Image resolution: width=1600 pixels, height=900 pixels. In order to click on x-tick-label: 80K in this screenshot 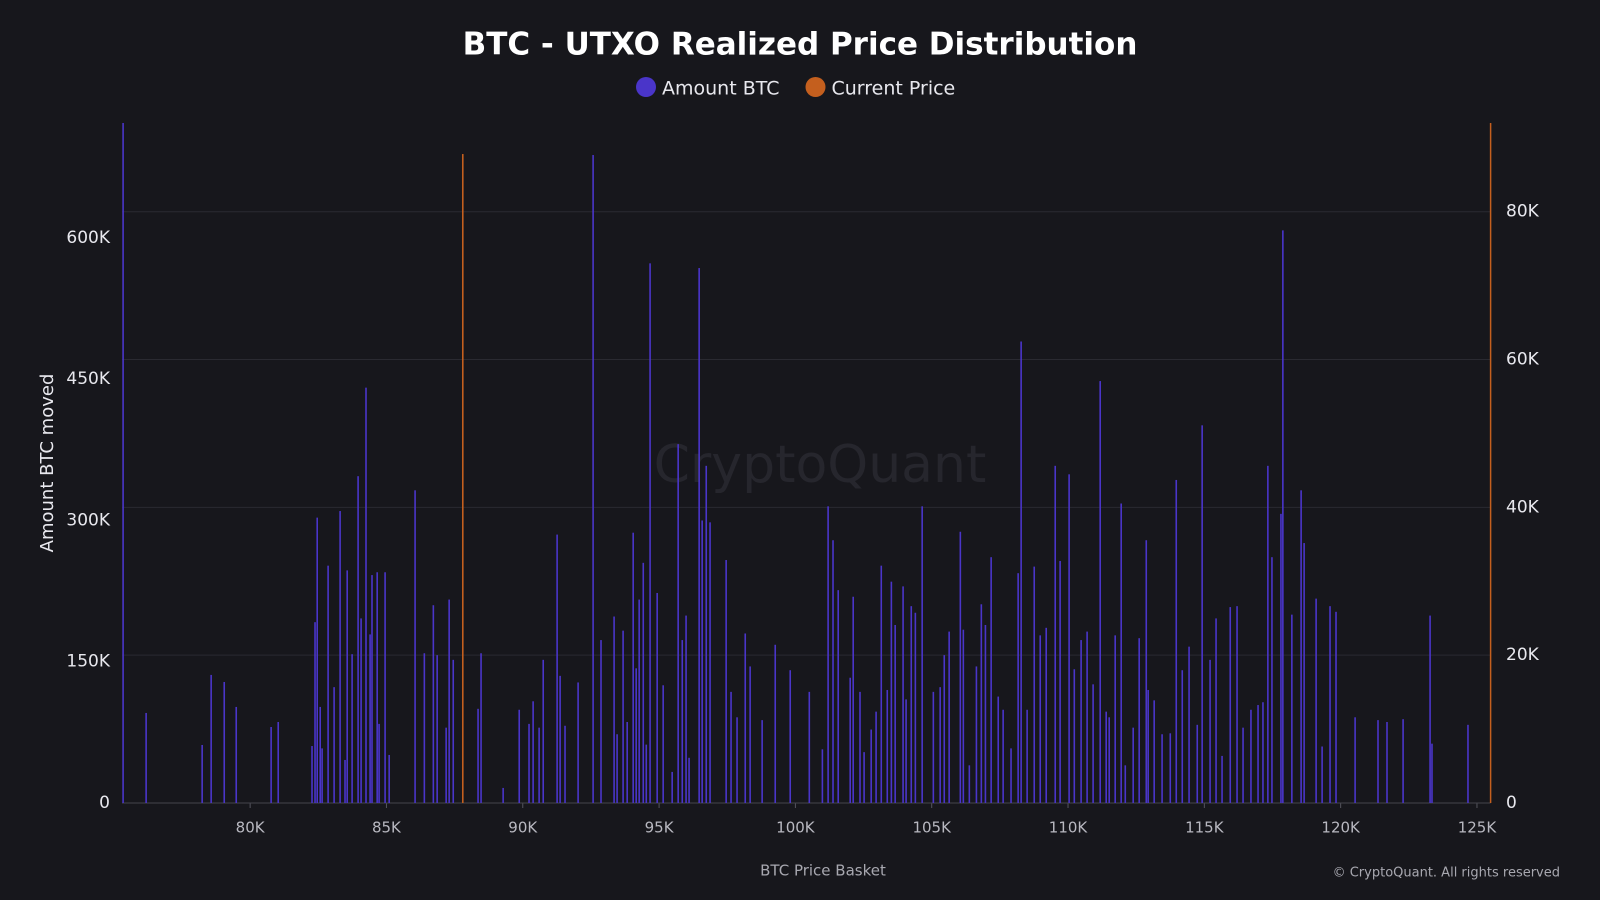, I will do `click(251, 828)`.